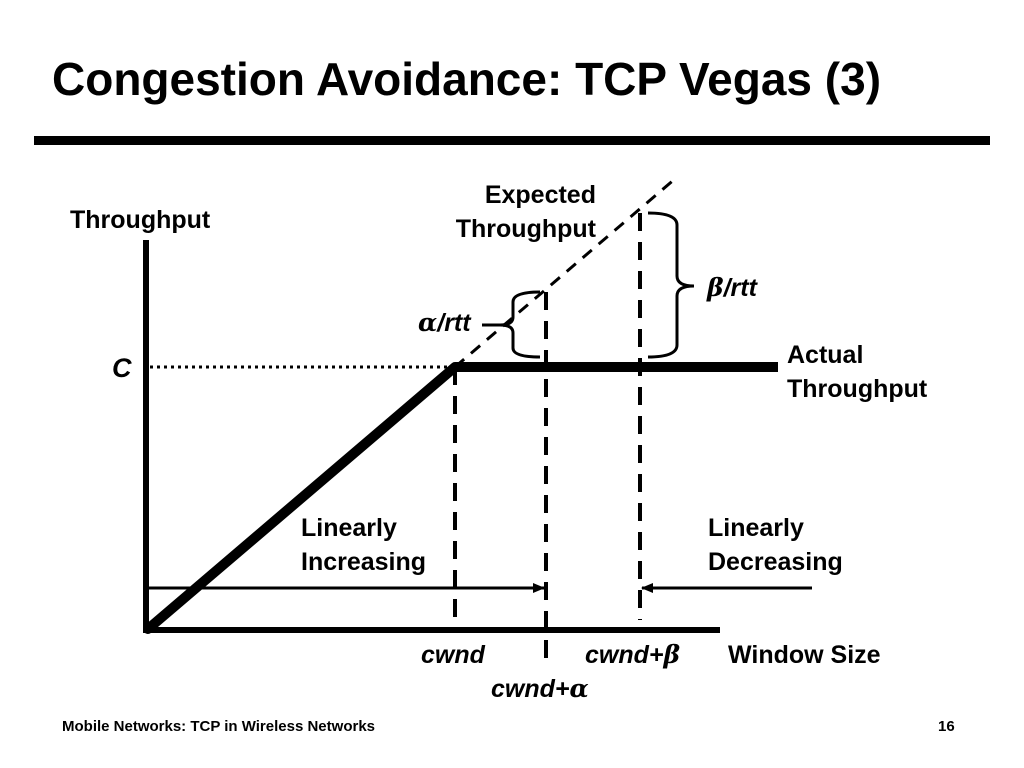  What do you see at coordinates (427, 322) in the screenshot?
I see `alpha-symbol: α` at bounding box center [427, 322].